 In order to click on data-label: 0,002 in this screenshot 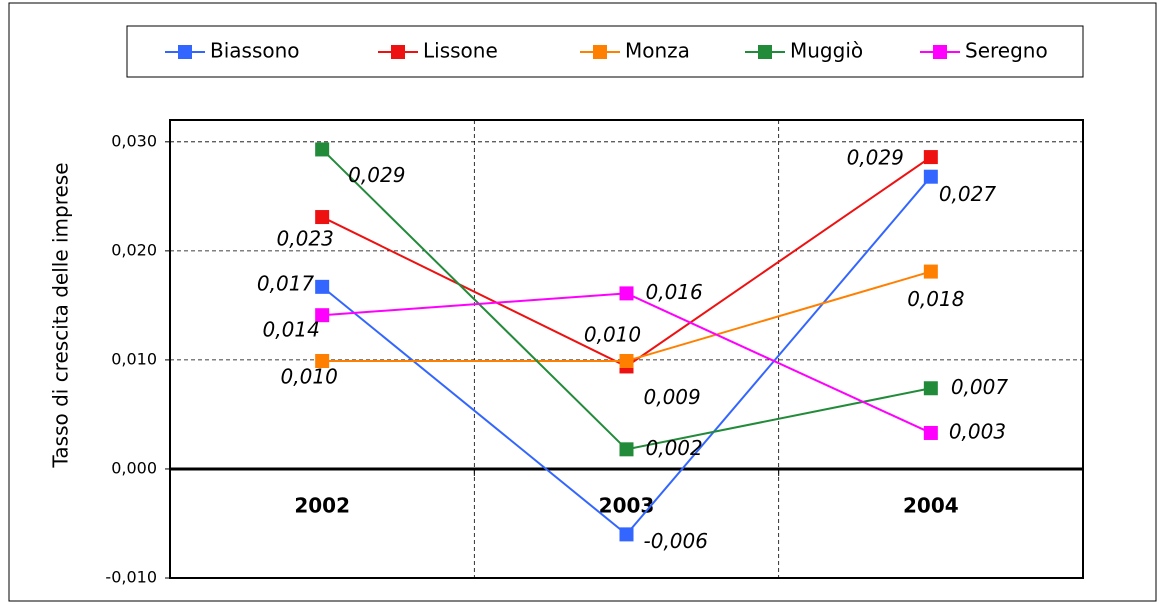, I will do `click(674, 448)`.